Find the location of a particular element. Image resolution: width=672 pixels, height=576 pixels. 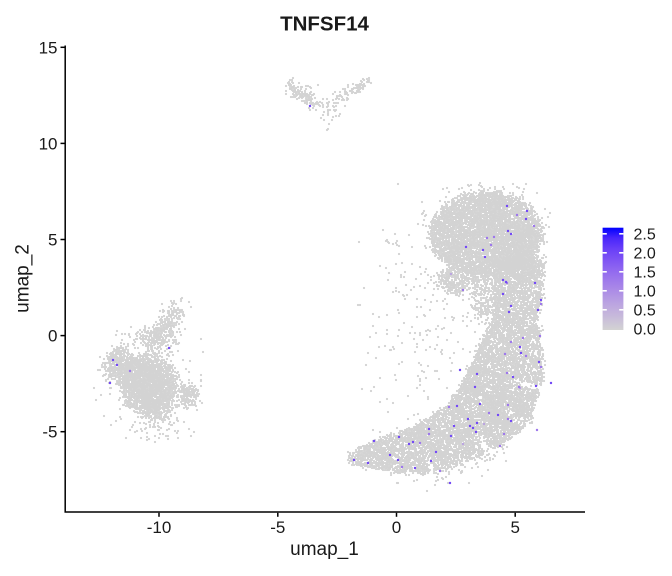

svg-text: 0.5 is located at coordinates (645, 310).